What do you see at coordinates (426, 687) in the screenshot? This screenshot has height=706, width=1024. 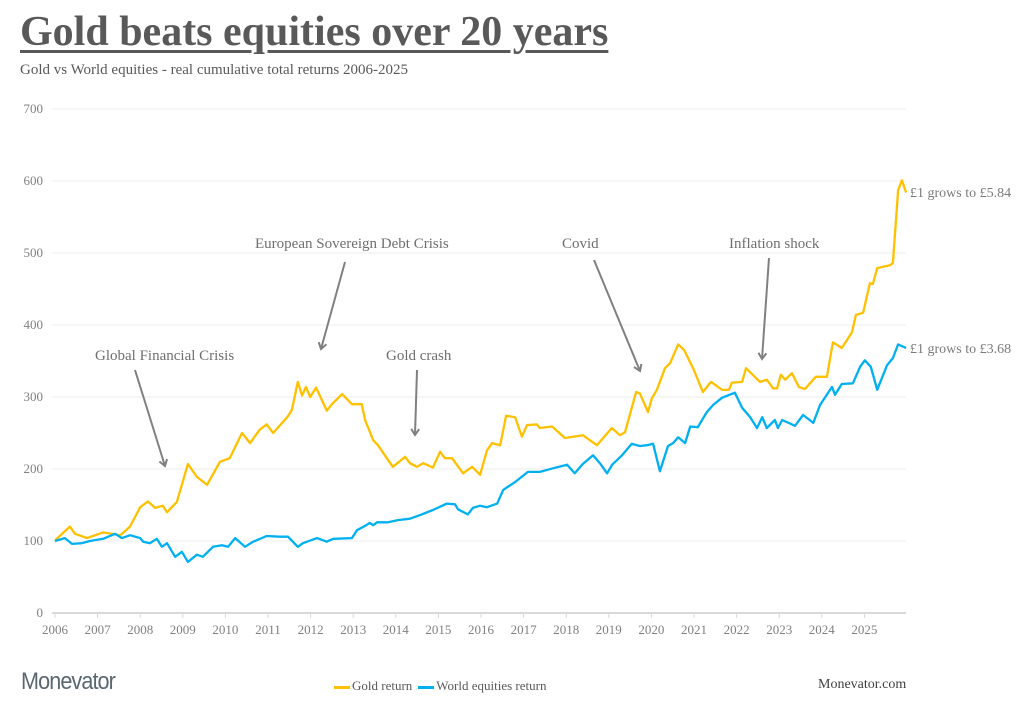 I see `legend-swatch-equities` at bounding box center [426, 687].